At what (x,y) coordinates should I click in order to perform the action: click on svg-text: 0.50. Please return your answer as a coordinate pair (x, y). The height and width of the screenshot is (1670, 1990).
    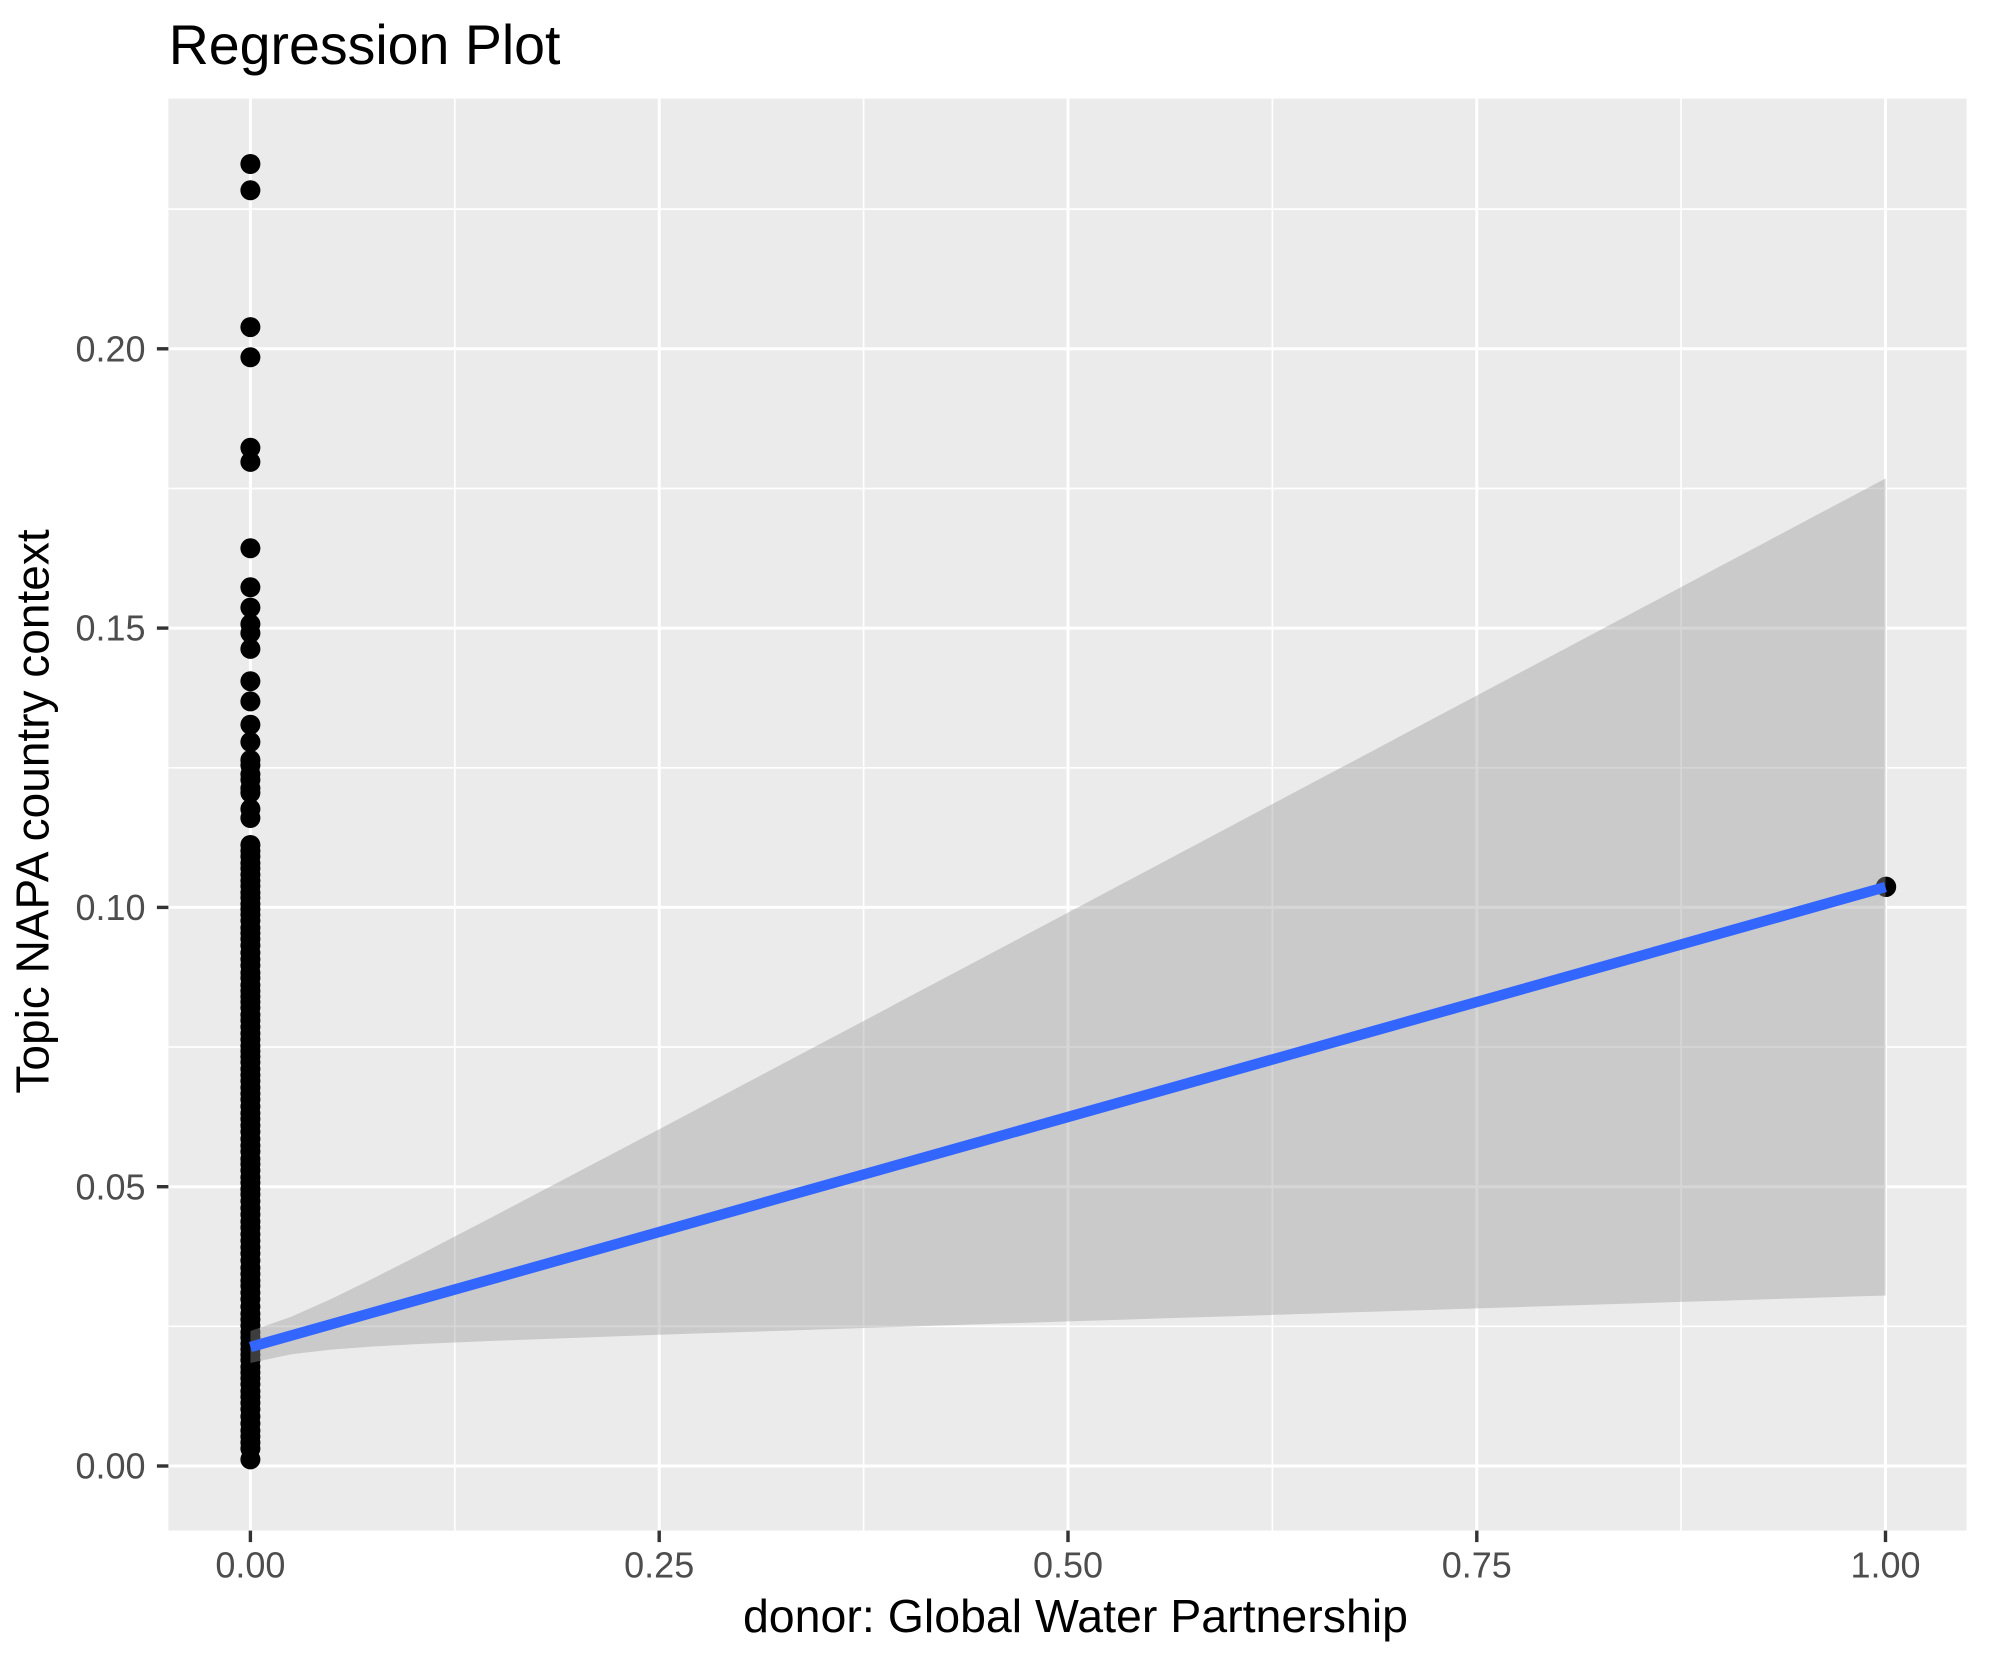
    Looking at the image, I should click on (1068, 1565).